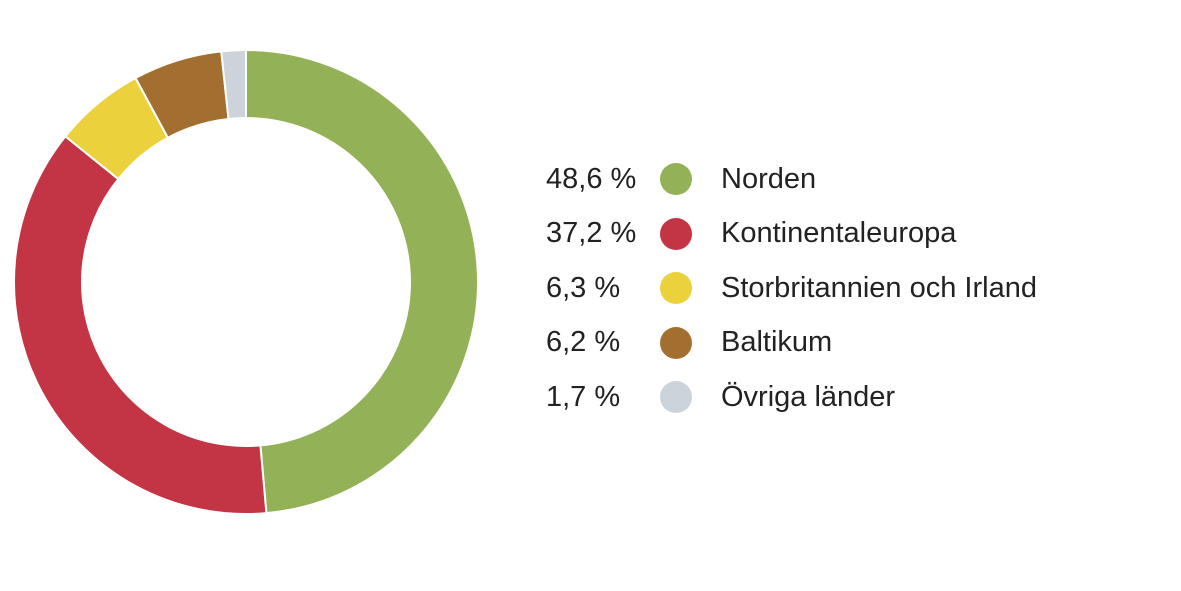 The image size is (1181, 591). What do you see at coordinates (583, 396) in the screenshot?
I see `legend-value: 1,7 %` at bounding box center [583, 396].